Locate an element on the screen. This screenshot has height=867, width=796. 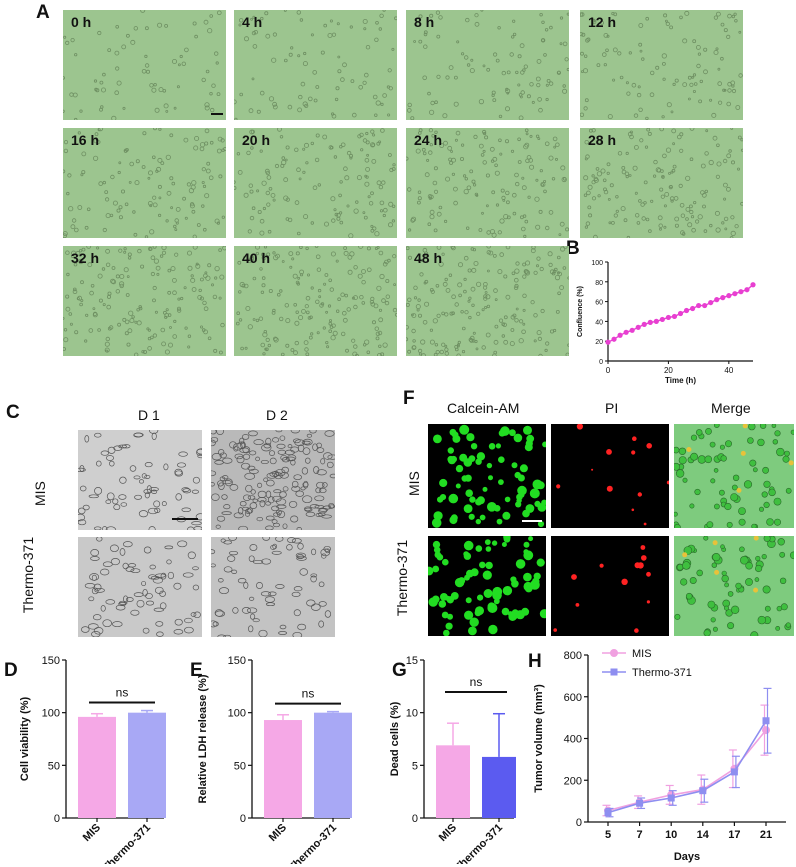
timelapse-image: 0 h is located at coordinates (144, 65).